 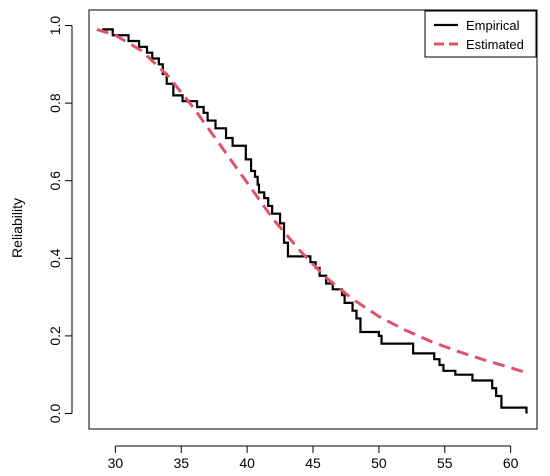 I want to click on x-tick-label: 45, so click(x=313, y=463).